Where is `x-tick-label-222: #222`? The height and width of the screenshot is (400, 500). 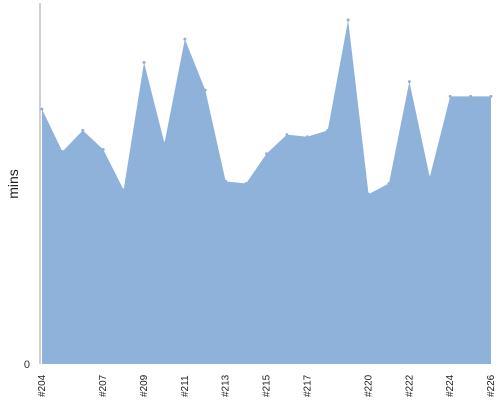 x-tick-label-222: #222 is located at coordinates (409, 385).